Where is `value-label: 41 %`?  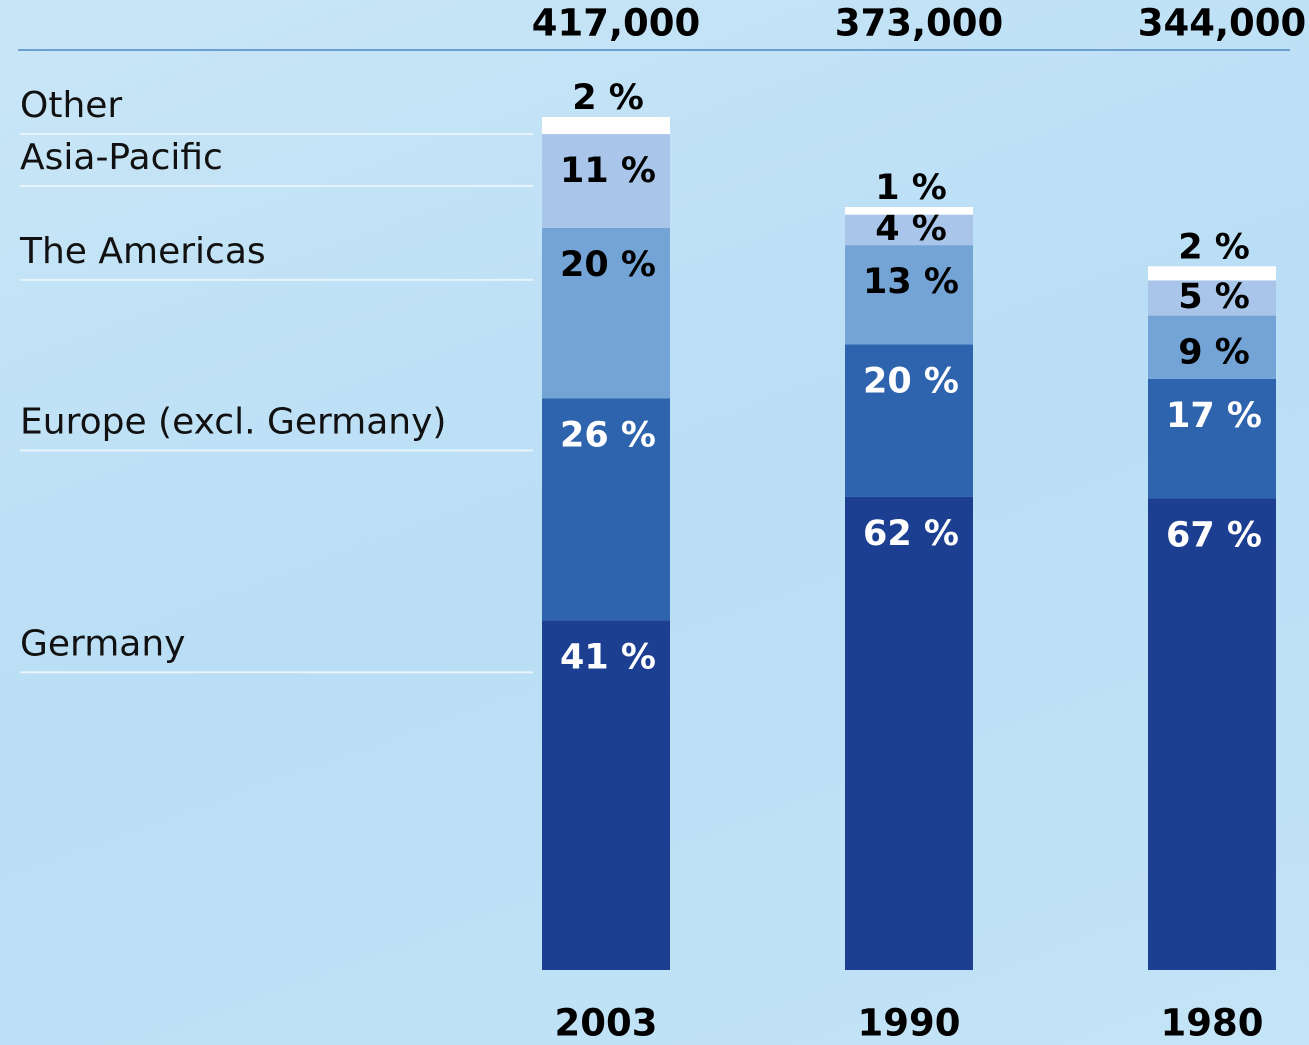
value-label: 41 % is located at coordinates (608, 657).